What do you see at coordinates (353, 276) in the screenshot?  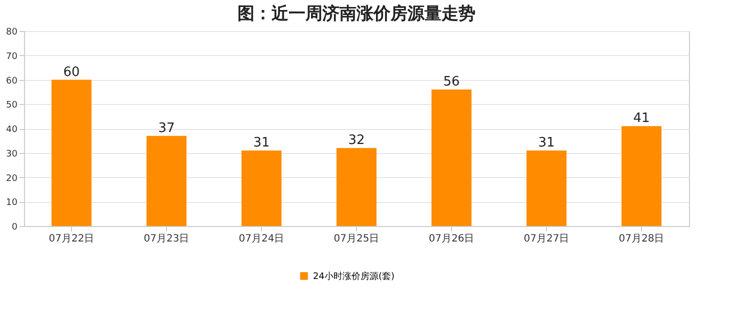 I see `legend-label: 24小时涨价房源(套)` at bounding box center [353, 276].